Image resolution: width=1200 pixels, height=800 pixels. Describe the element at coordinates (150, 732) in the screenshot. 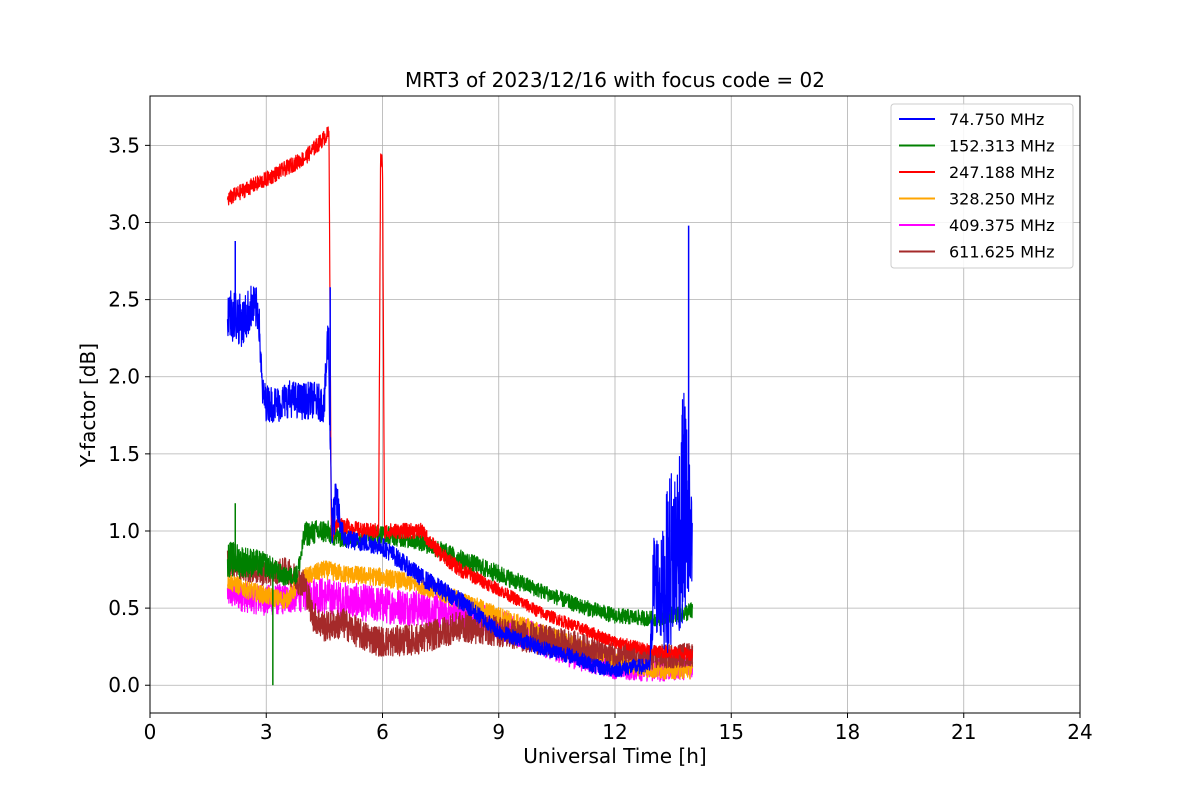

I see `x-tick-label: 0` at that location.